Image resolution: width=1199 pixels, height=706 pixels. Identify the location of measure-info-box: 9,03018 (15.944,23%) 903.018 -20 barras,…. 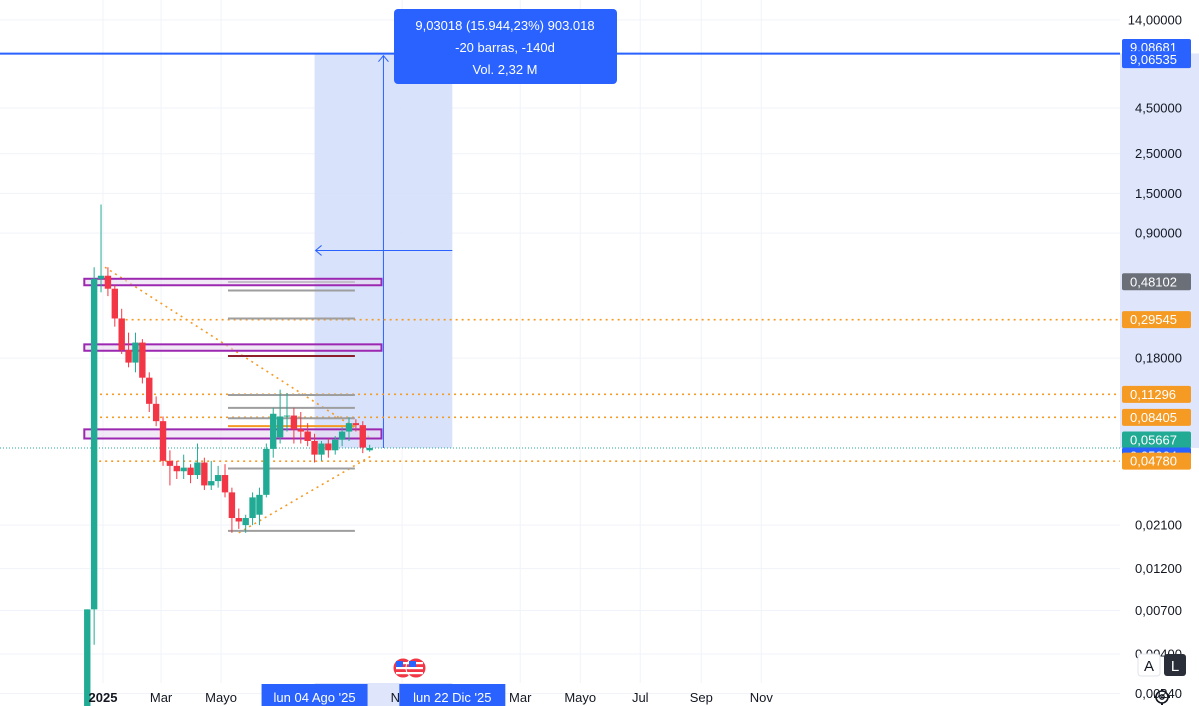
(505, 46).